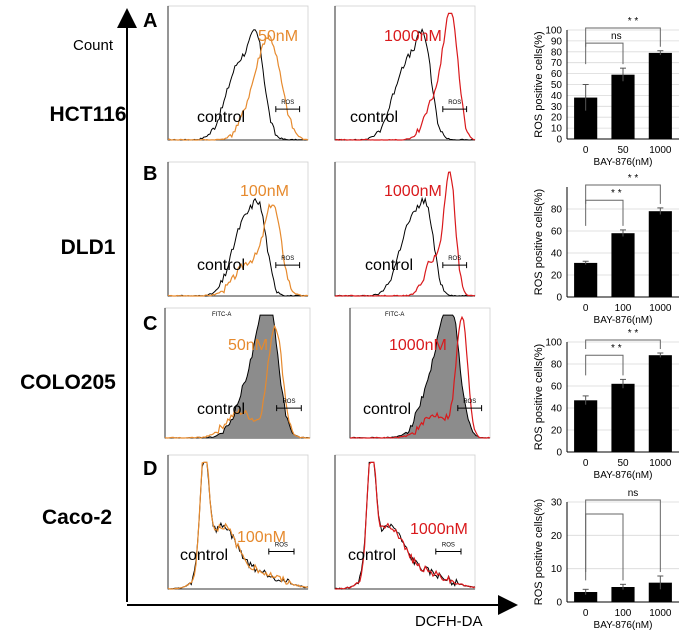 The width and height of the screenshot is (685, 632). Describe the element at coordinates (77, 517) in the screenshot. I see `cell-line-label-caco2: Caco-2` at that location.